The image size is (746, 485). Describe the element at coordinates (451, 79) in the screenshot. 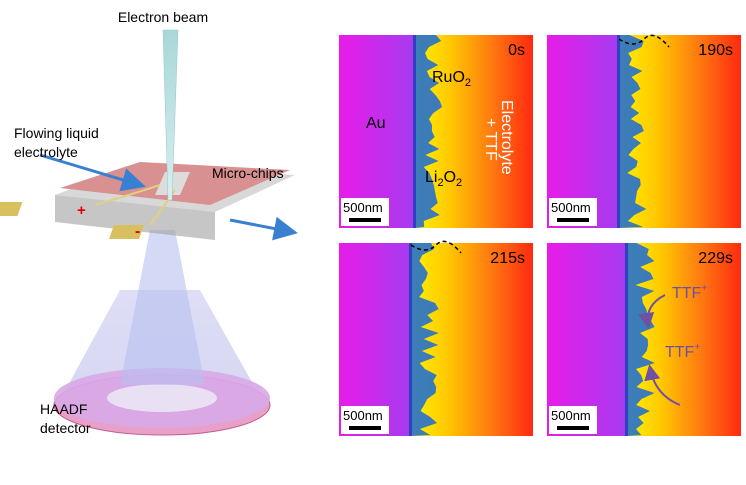

I see `label: RuO2` at that location.